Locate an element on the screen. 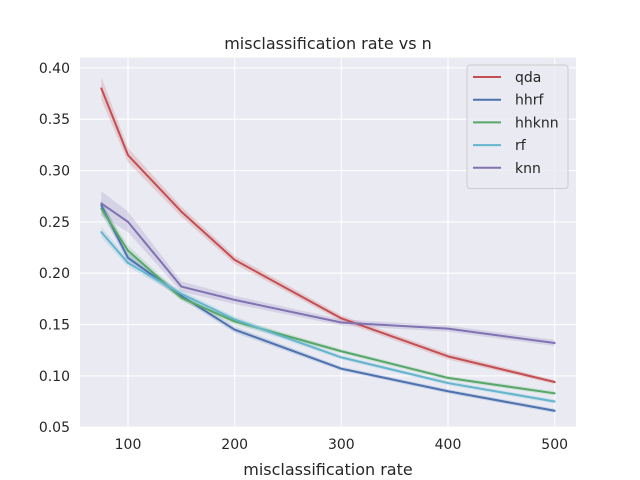 The image size is (640, 480). y-tick-label: 0.30 is located at coordinates (54, 172).